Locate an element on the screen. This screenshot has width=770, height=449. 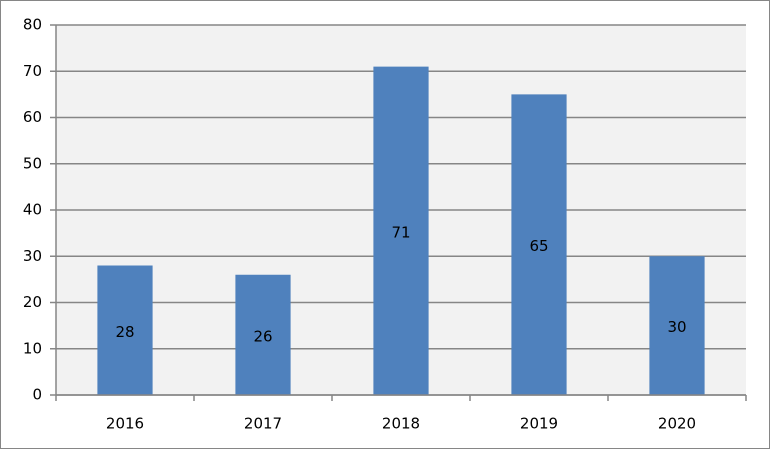
data-label: 26 is located at coordinates (262, 336).